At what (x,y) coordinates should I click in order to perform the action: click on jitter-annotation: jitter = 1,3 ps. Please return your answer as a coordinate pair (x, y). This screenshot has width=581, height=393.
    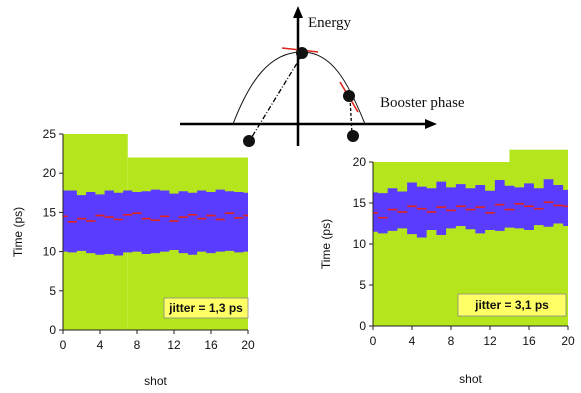
    Looking at the image, I should click on (205, 308).